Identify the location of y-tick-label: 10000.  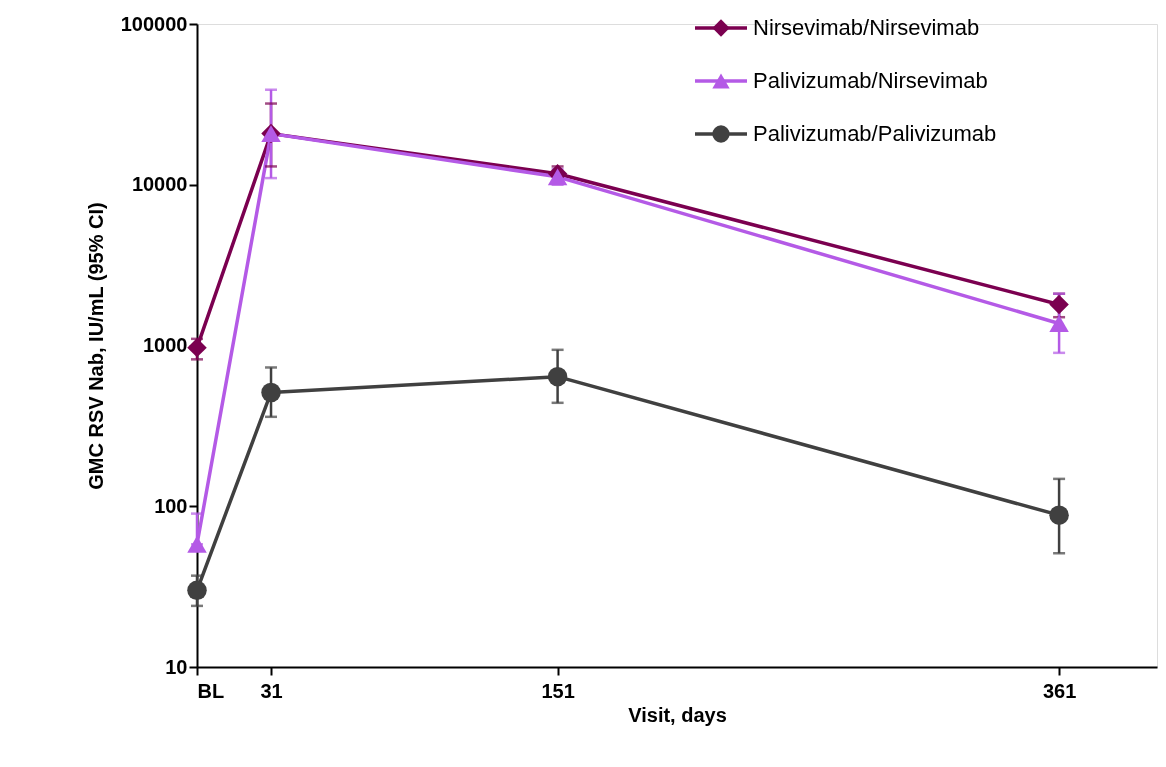
(159, 184).